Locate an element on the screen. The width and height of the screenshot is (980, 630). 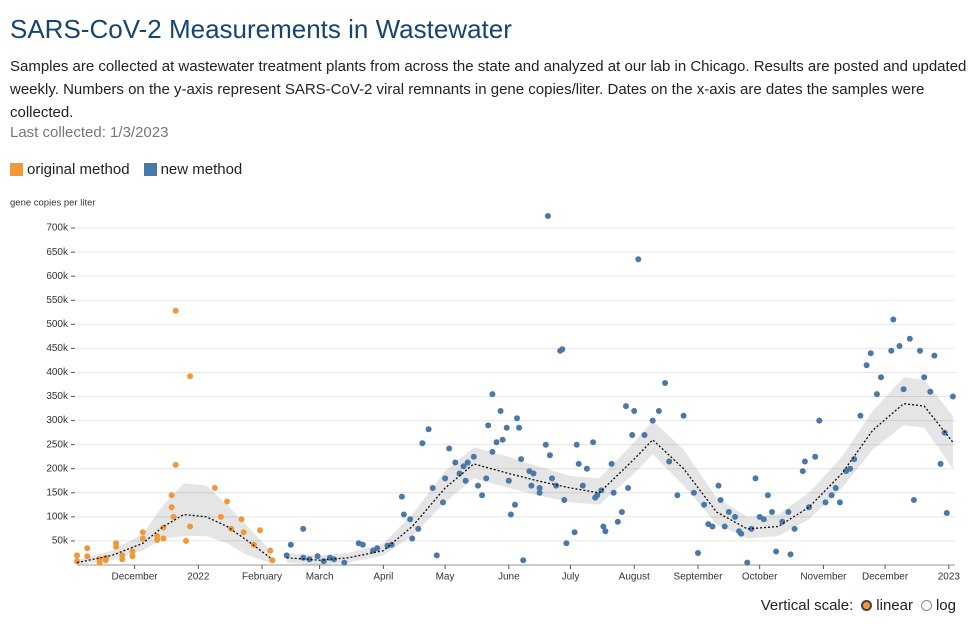
y-tick-label: 650k is located at coordinates (57, 252).